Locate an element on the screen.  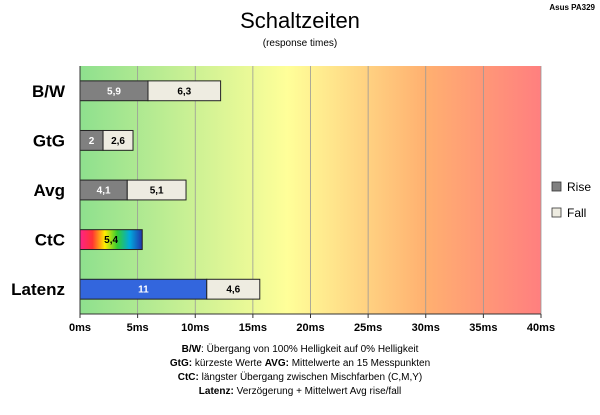
x-tick-label: 35ms is located at coordinates (483, 328).